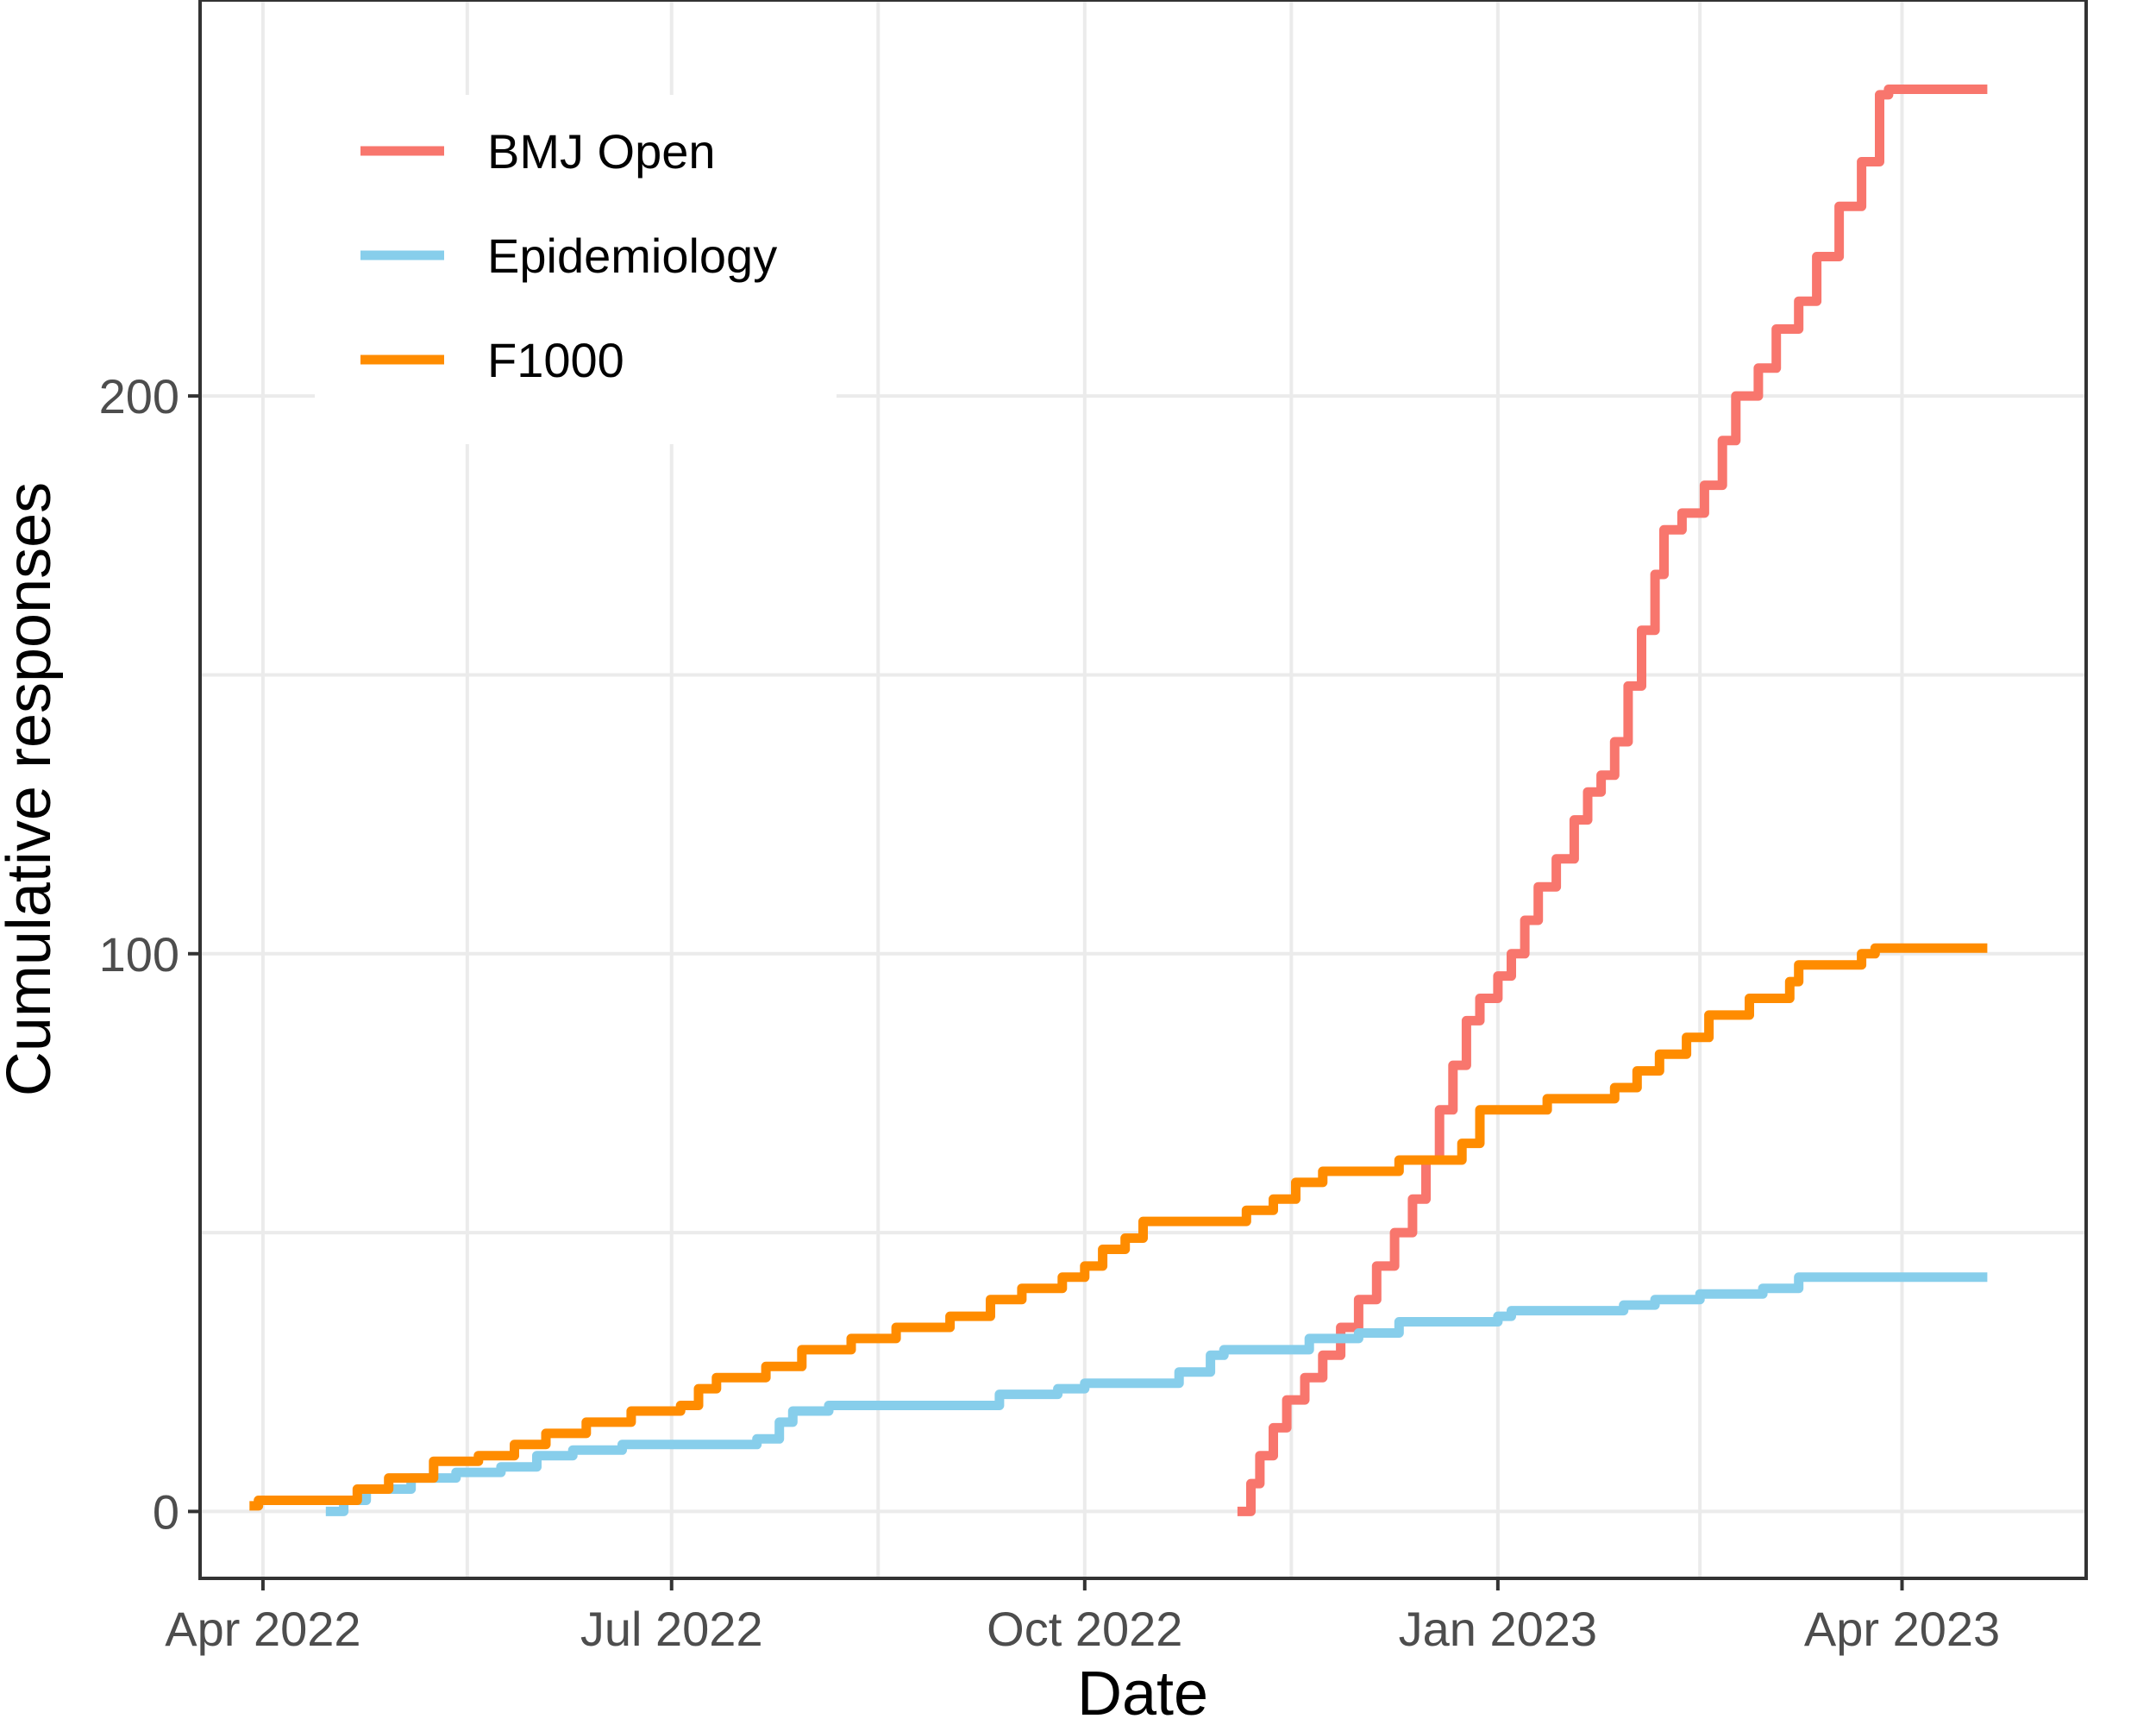  What do you see at coordinates (671, 1629) in the screenshot?
I see `x-tick-label: Jul 2022` at bounding box center [671, 1629].